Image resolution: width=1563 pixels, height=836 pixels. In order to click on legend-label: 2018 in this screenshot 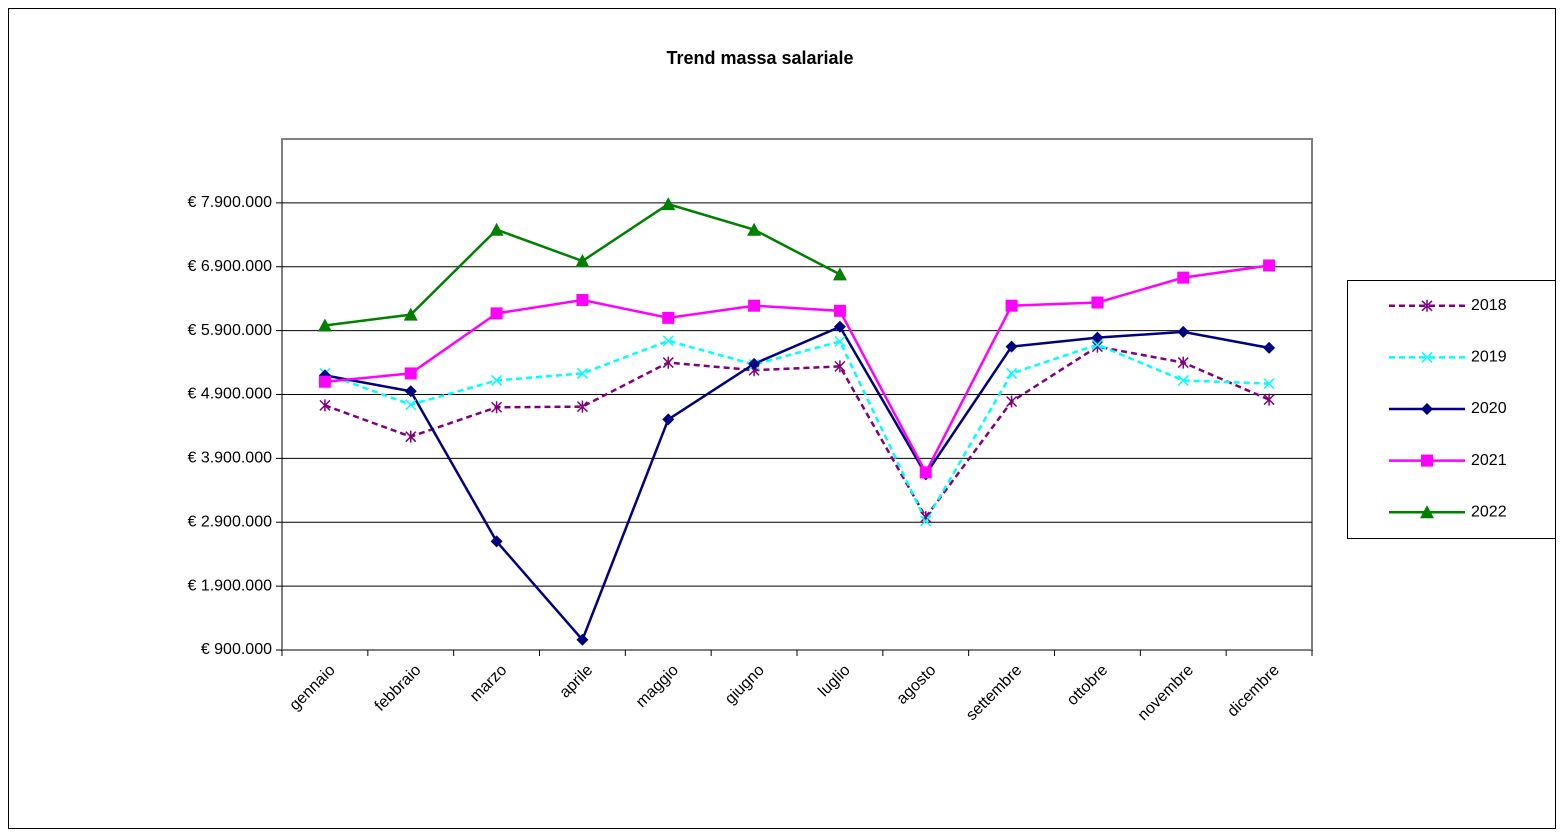, I will do `click(1489, 305)`.